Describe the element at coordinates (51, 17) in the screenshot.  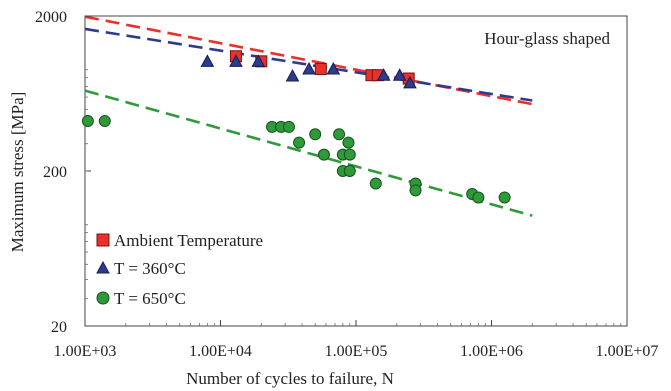
I see `y-tick-label: 2000` at that location.